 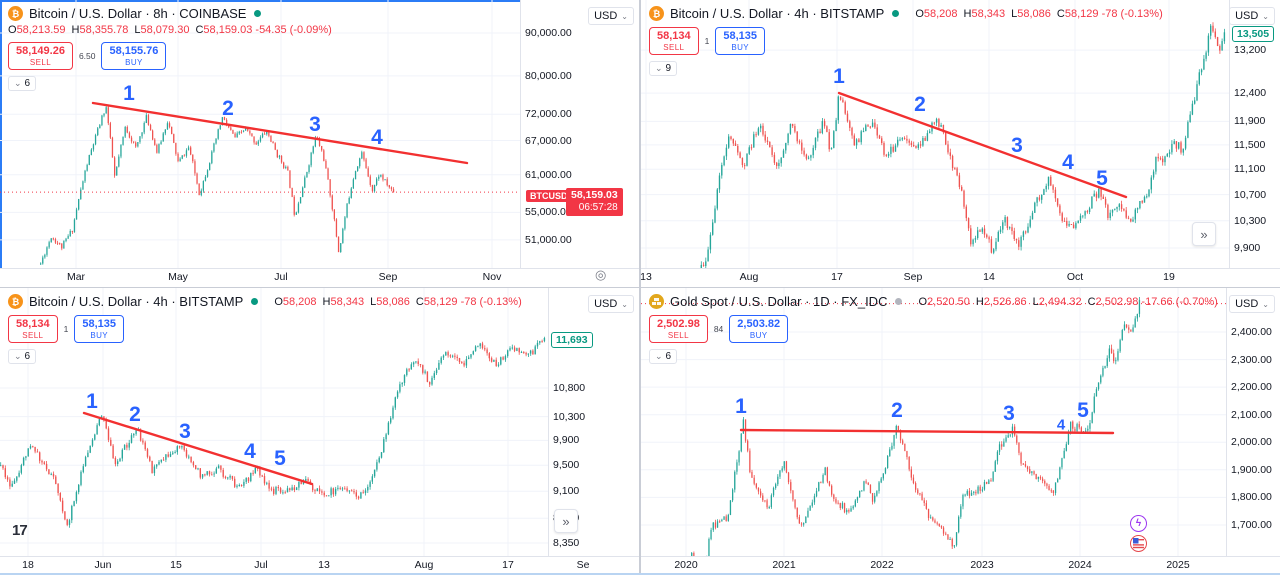 I want to click on x-axis-label: 14, so click(x=989, y=277).